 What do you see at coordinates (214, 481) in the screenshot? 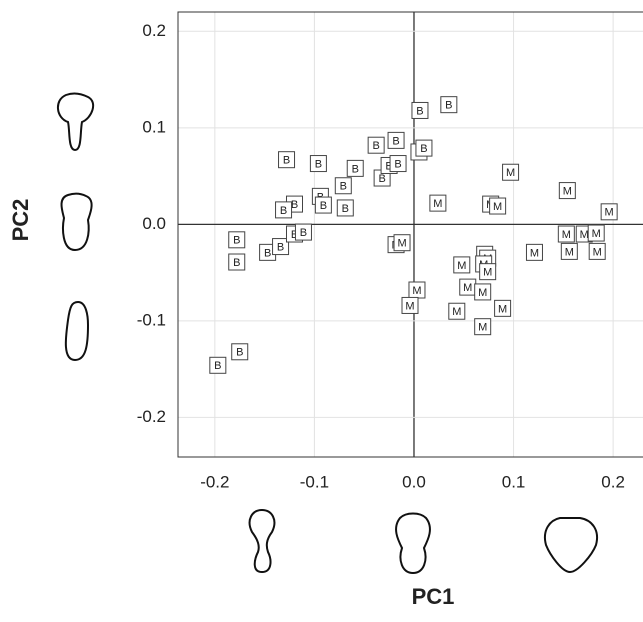
I see `x-tick-label: -0.2` at bounding box center [214, 481].